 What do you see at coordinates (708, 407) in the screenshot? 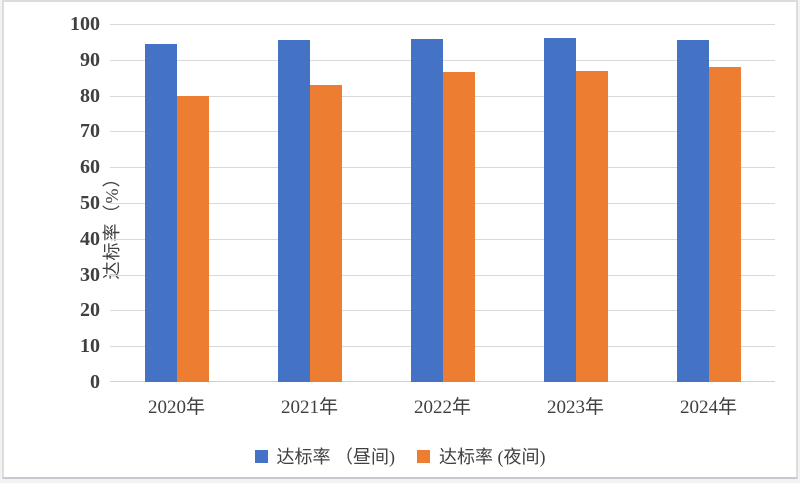
I see `x-axis-label: 2024年` at bounding box center [708, 407].